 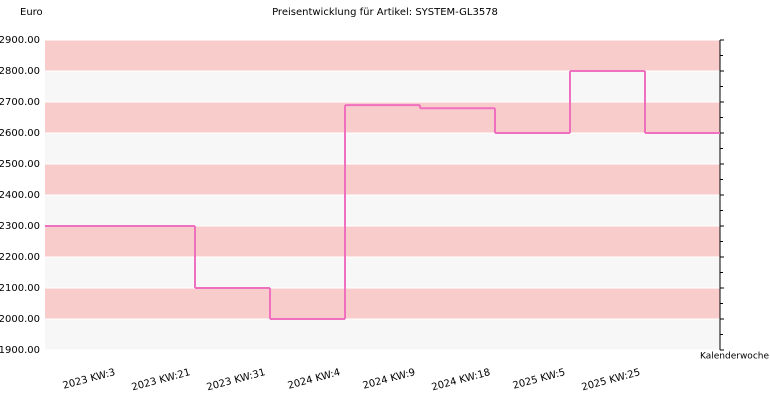 I want to click on y-tick-label: 2100.00, so click(x=20, y=288).